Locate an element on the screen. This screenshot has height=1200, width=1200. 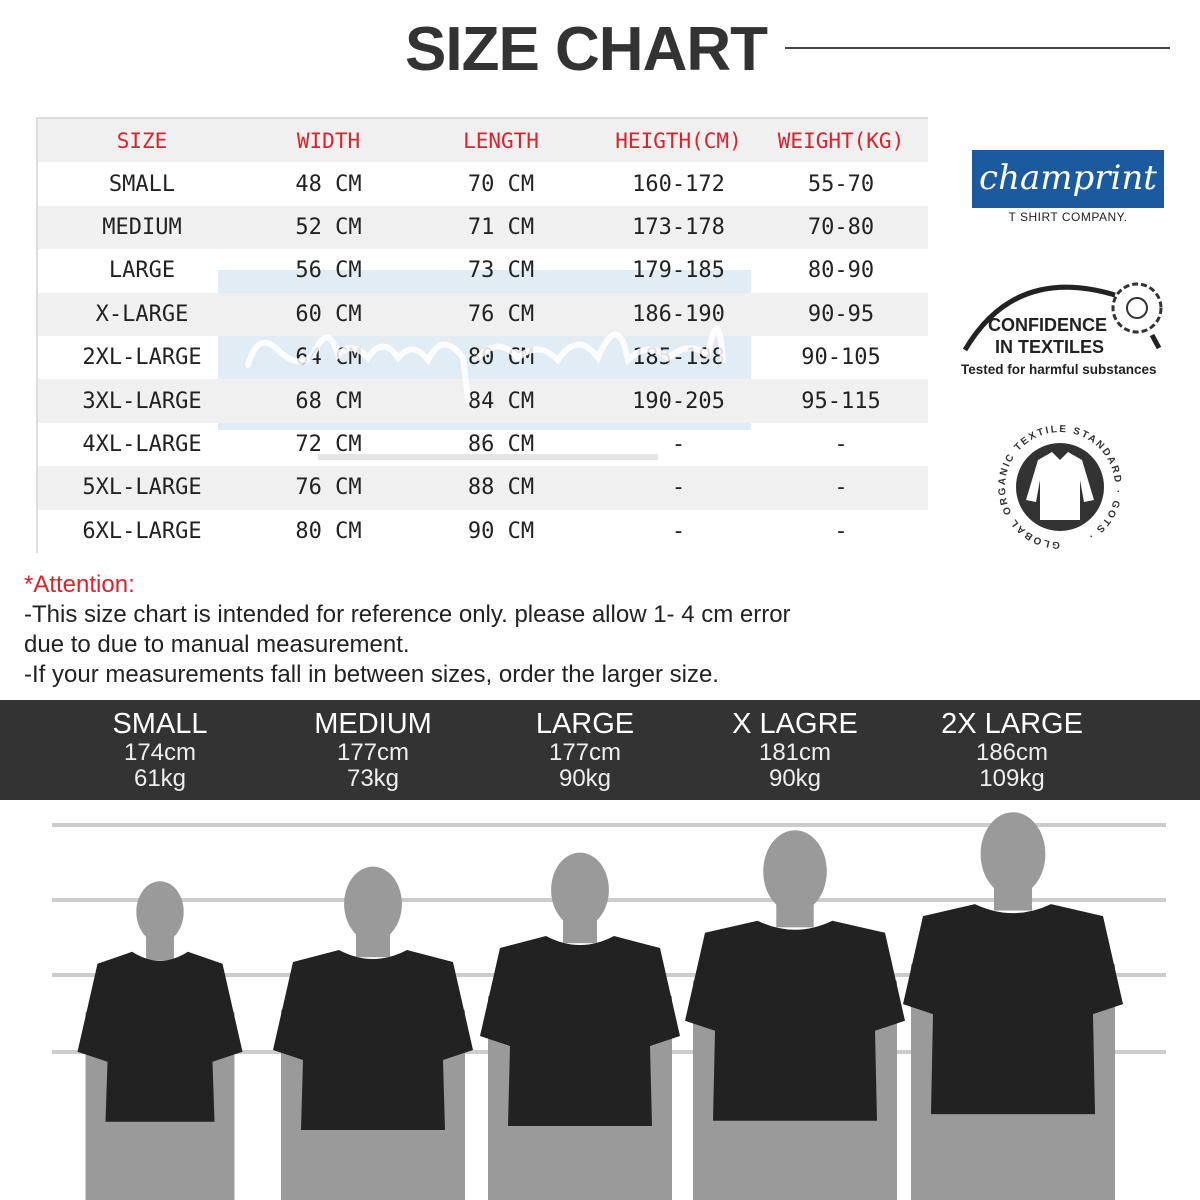
table-cell: 73 CM is located at coordinates (501, 271).